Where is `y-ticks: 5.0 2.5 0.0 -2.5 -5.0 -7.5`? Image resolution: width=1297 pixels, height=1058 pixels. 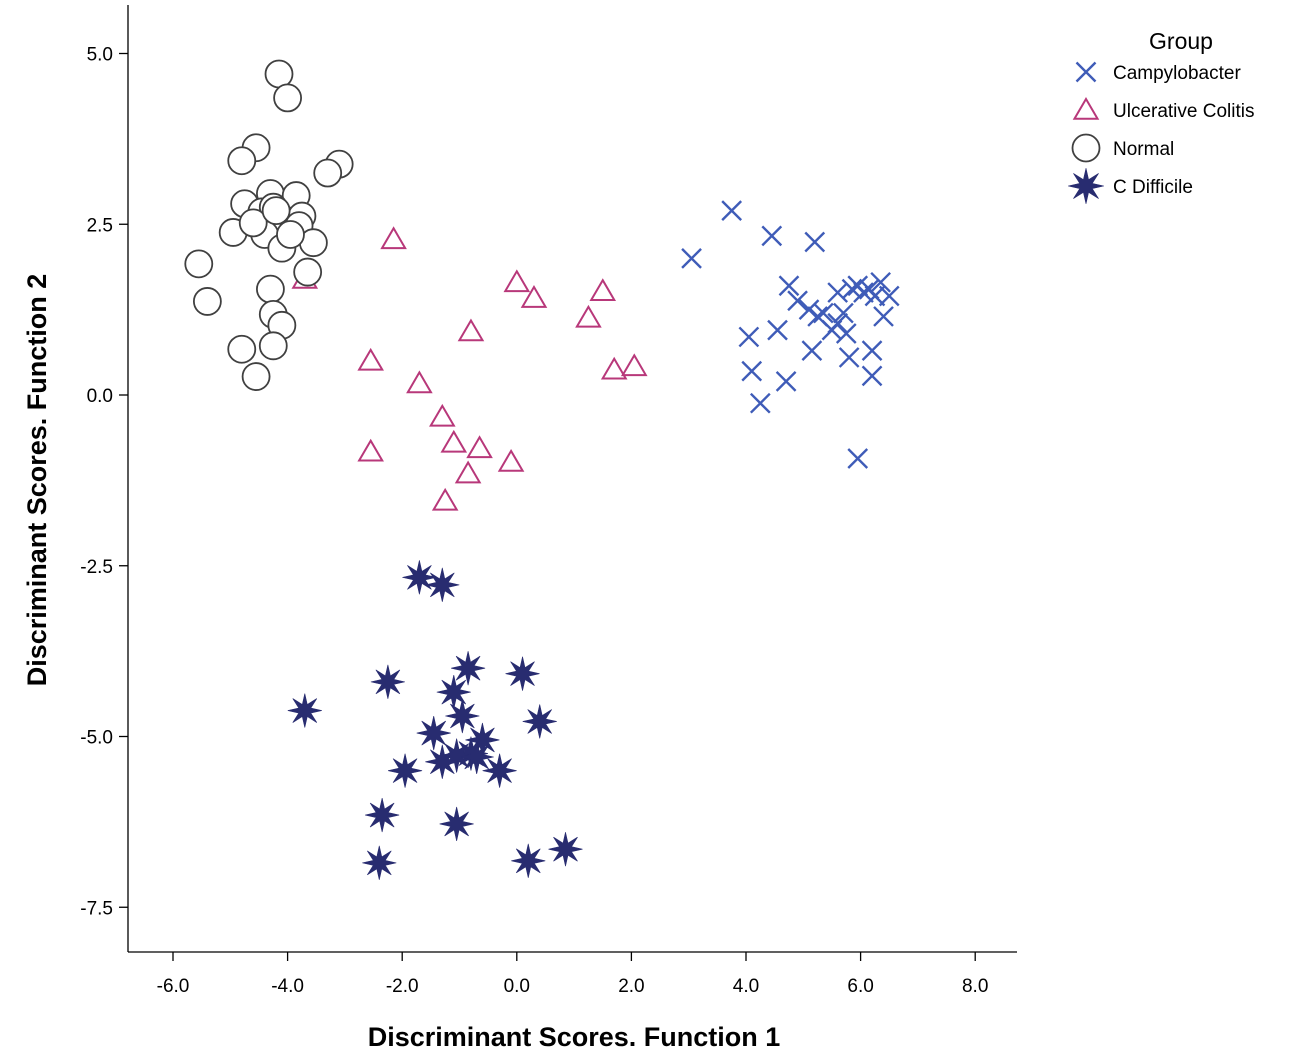
y-ticks: 5.0 2.5 0.0 -2.5 -5.0 -7.5 is located at coordinates (104, 482).